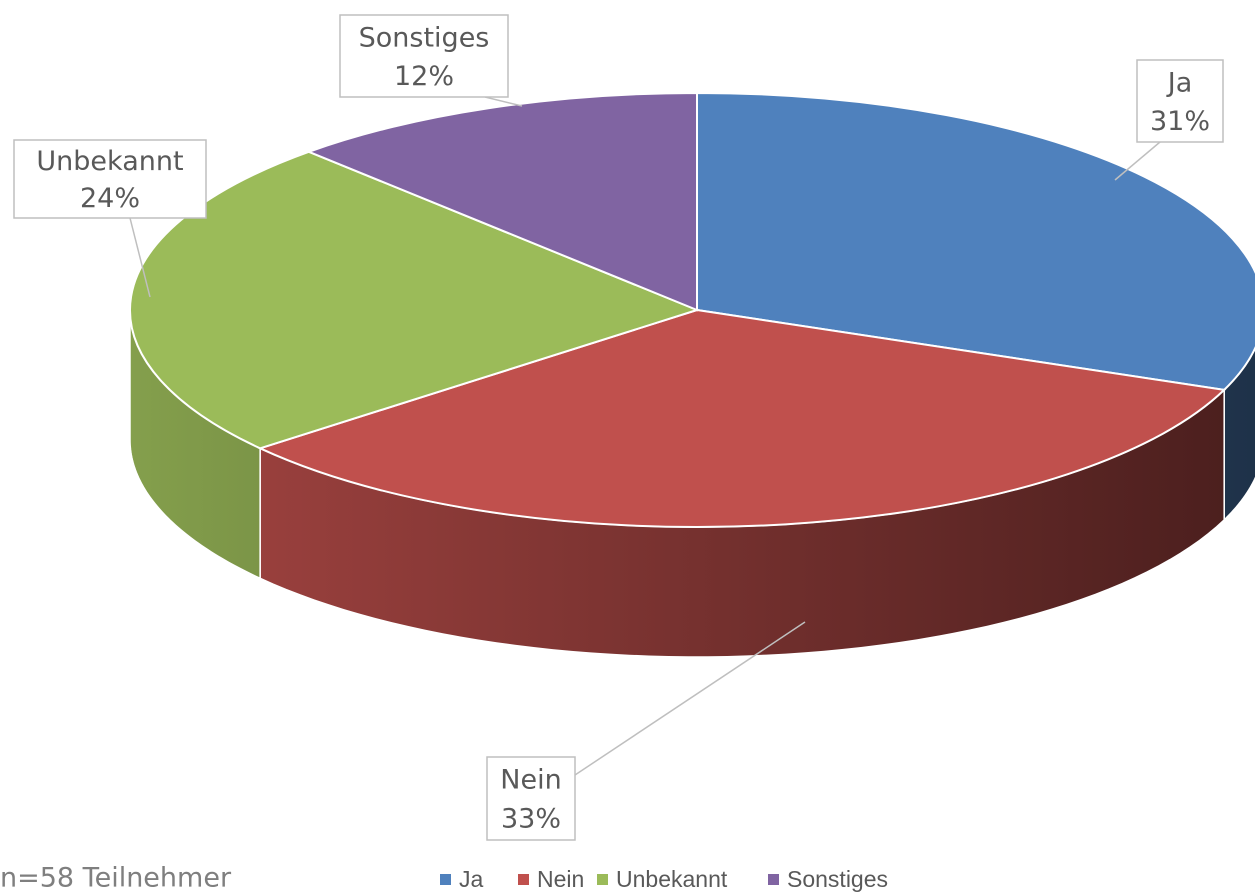  Describe the element at coordinates (109, 161) in the screenshot. I see `data-label-name: Unbekannt` at that location.